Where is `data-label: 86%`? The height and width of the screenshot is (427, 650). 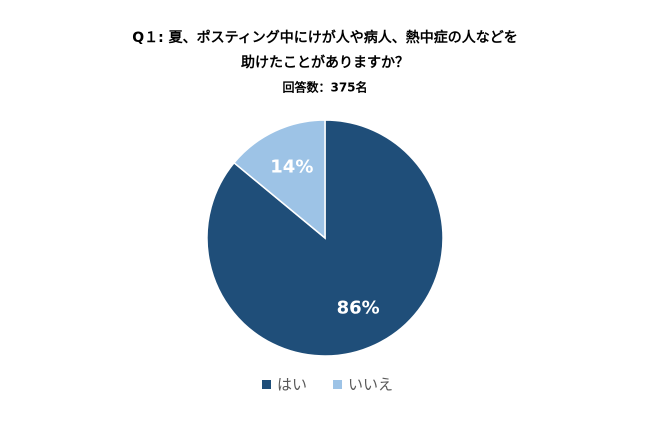
data-label: 86% is located at coordinates (358, 307).